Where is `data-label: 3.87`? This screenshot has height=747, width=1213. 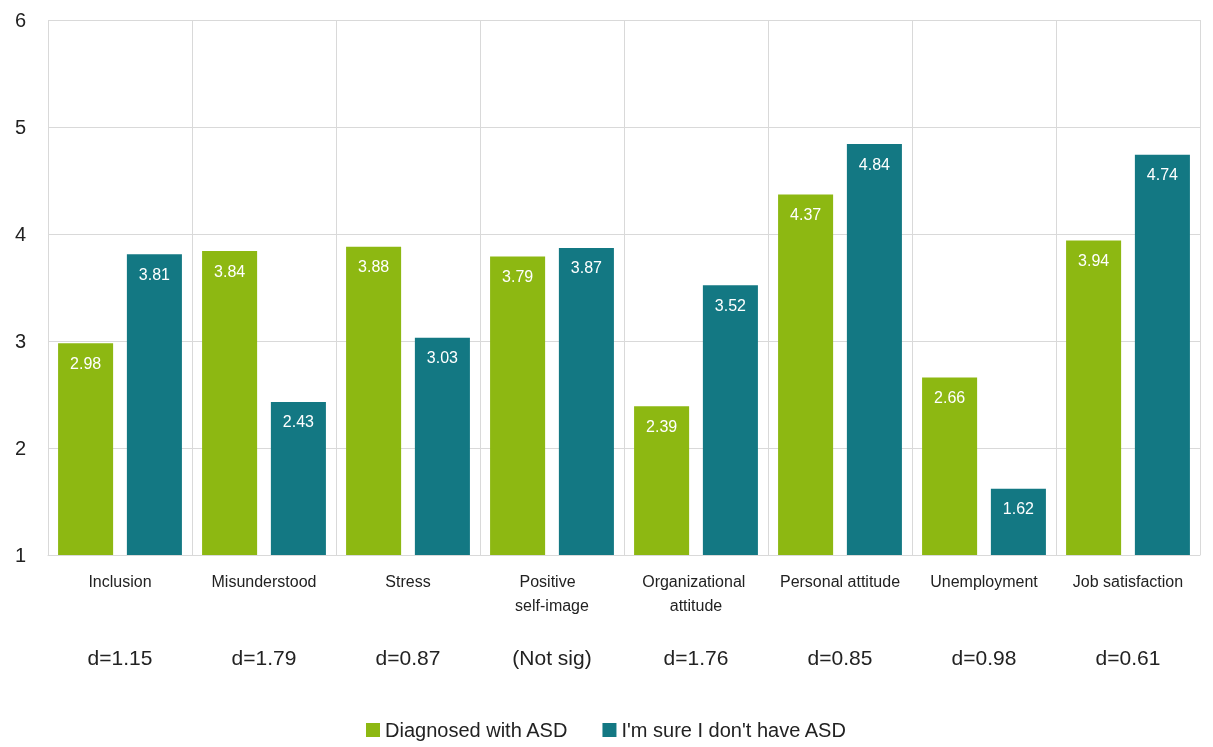 data-label: 3.87 is located at coordinates (586, 268).